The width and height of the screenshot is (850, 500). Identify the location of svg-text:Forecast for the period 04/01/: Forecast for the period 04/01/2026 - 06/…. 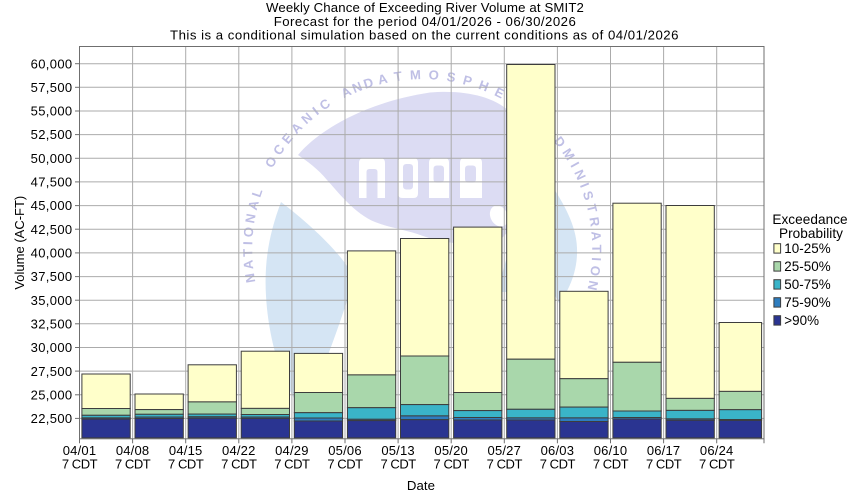
(425, 21).